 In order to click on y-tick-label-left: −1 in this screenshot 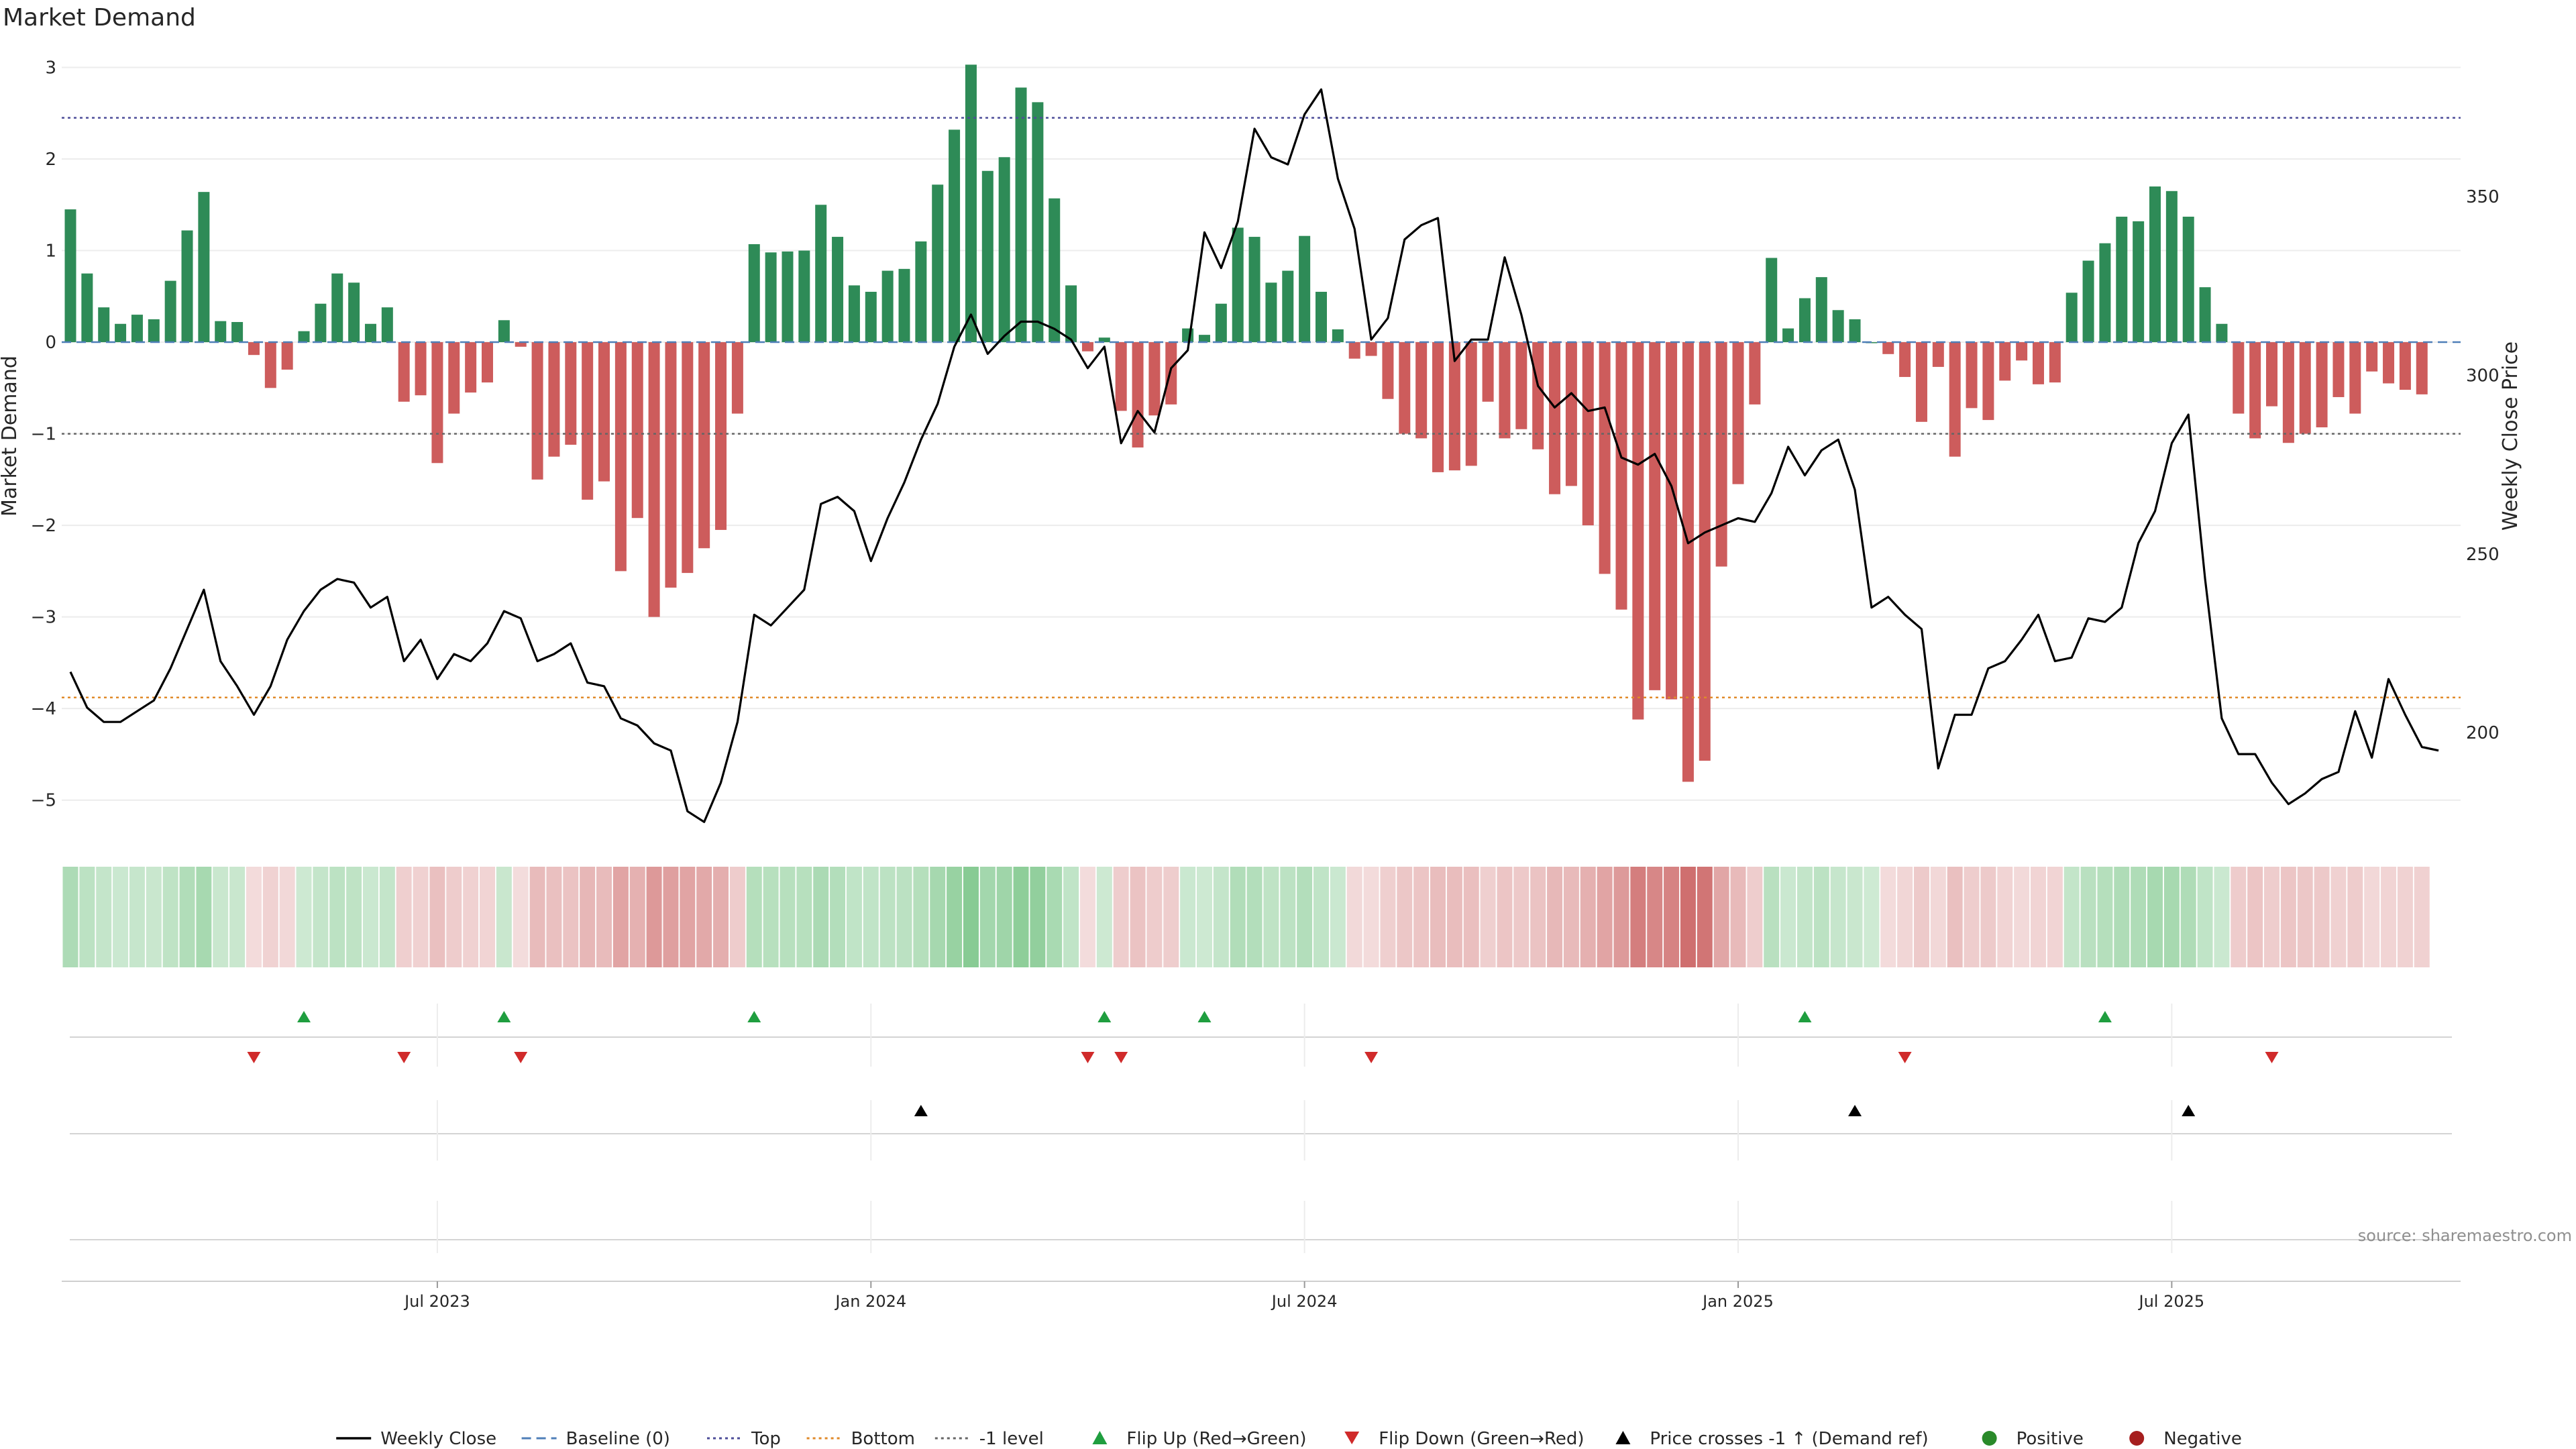, I will do `click(43, 435)`.